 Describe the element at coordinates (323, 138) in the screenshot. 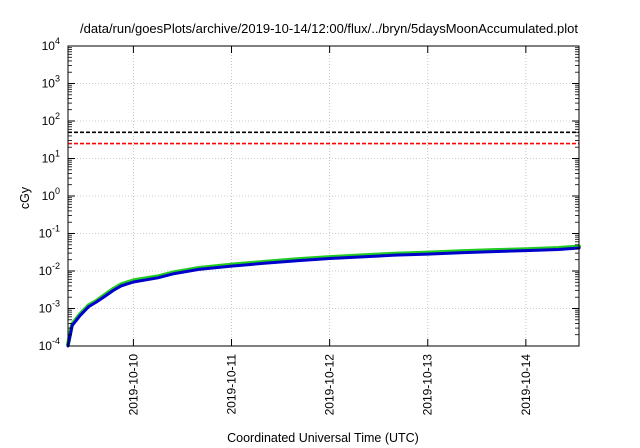

I see `threshold-lines` at that location.